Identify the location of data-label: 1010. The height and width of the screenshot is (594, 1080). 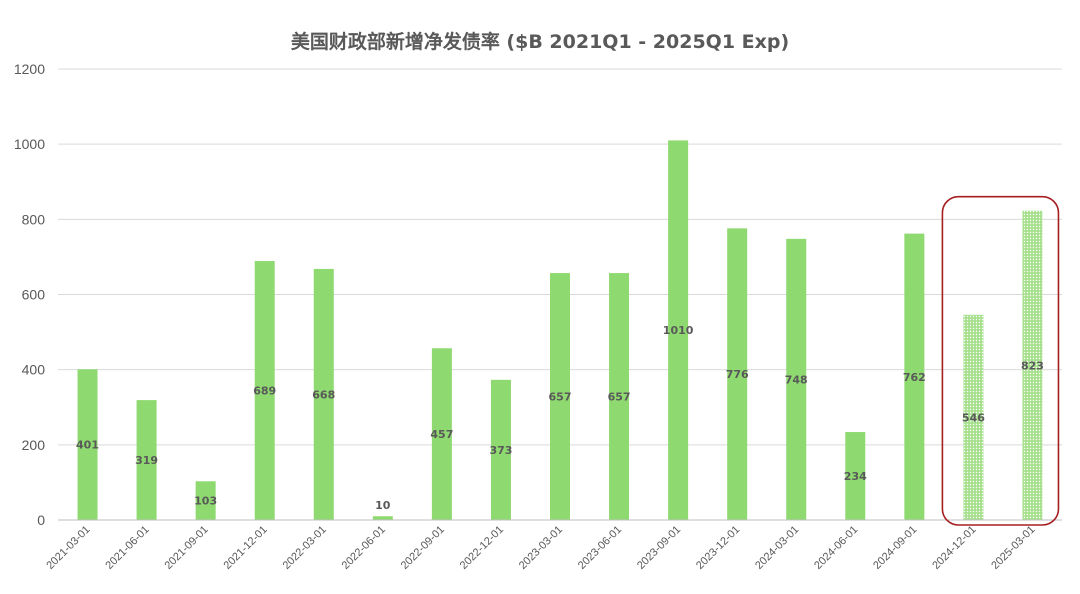
(678, 330).